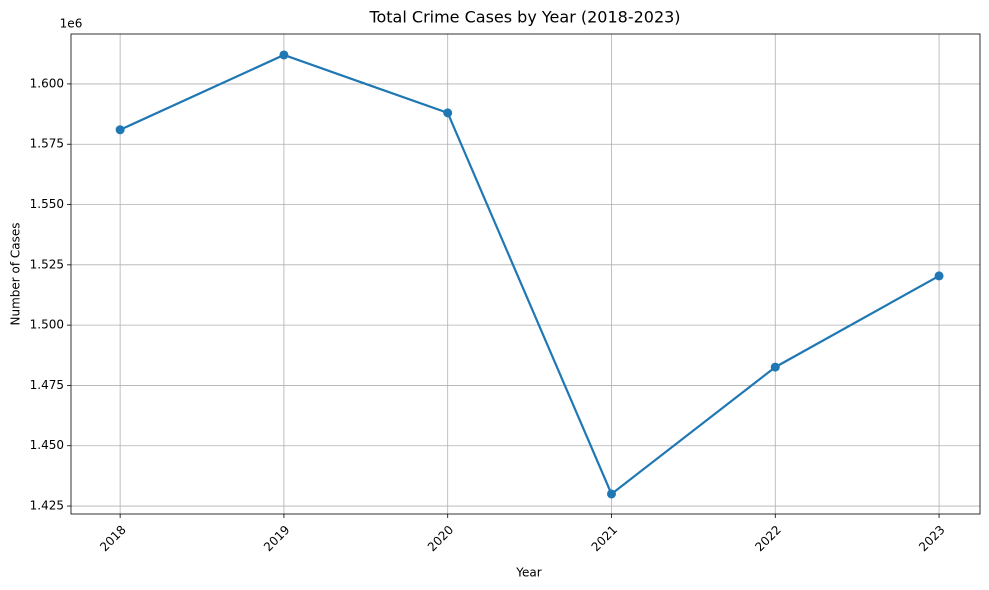 This screenshot has width=989, height=590. What do you see at coordinates (47, 325) in the screenshot?
I see `y-tick-label: 1.500` at bounding box center [47, 325].